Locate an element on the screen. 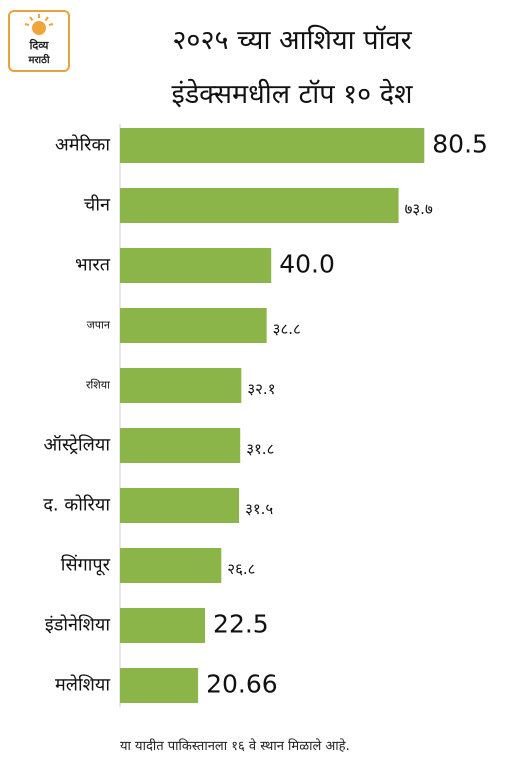 Image resolution: width=512 pixels, height=776 pixels. chart-title-line2: इंडेक्समधील टॉप १० देश is located at coordinates (292, 94).